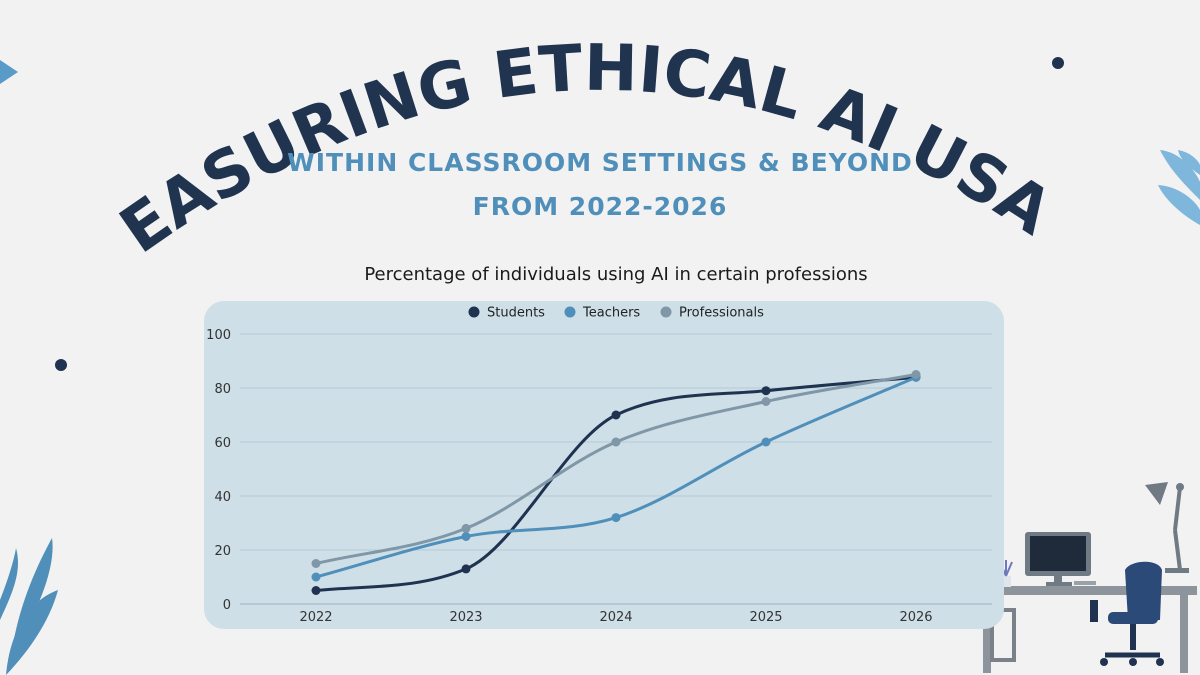  Describe the element at coordinates (516, 313) in the screenshot. I see `legend-label: Students` at that location.